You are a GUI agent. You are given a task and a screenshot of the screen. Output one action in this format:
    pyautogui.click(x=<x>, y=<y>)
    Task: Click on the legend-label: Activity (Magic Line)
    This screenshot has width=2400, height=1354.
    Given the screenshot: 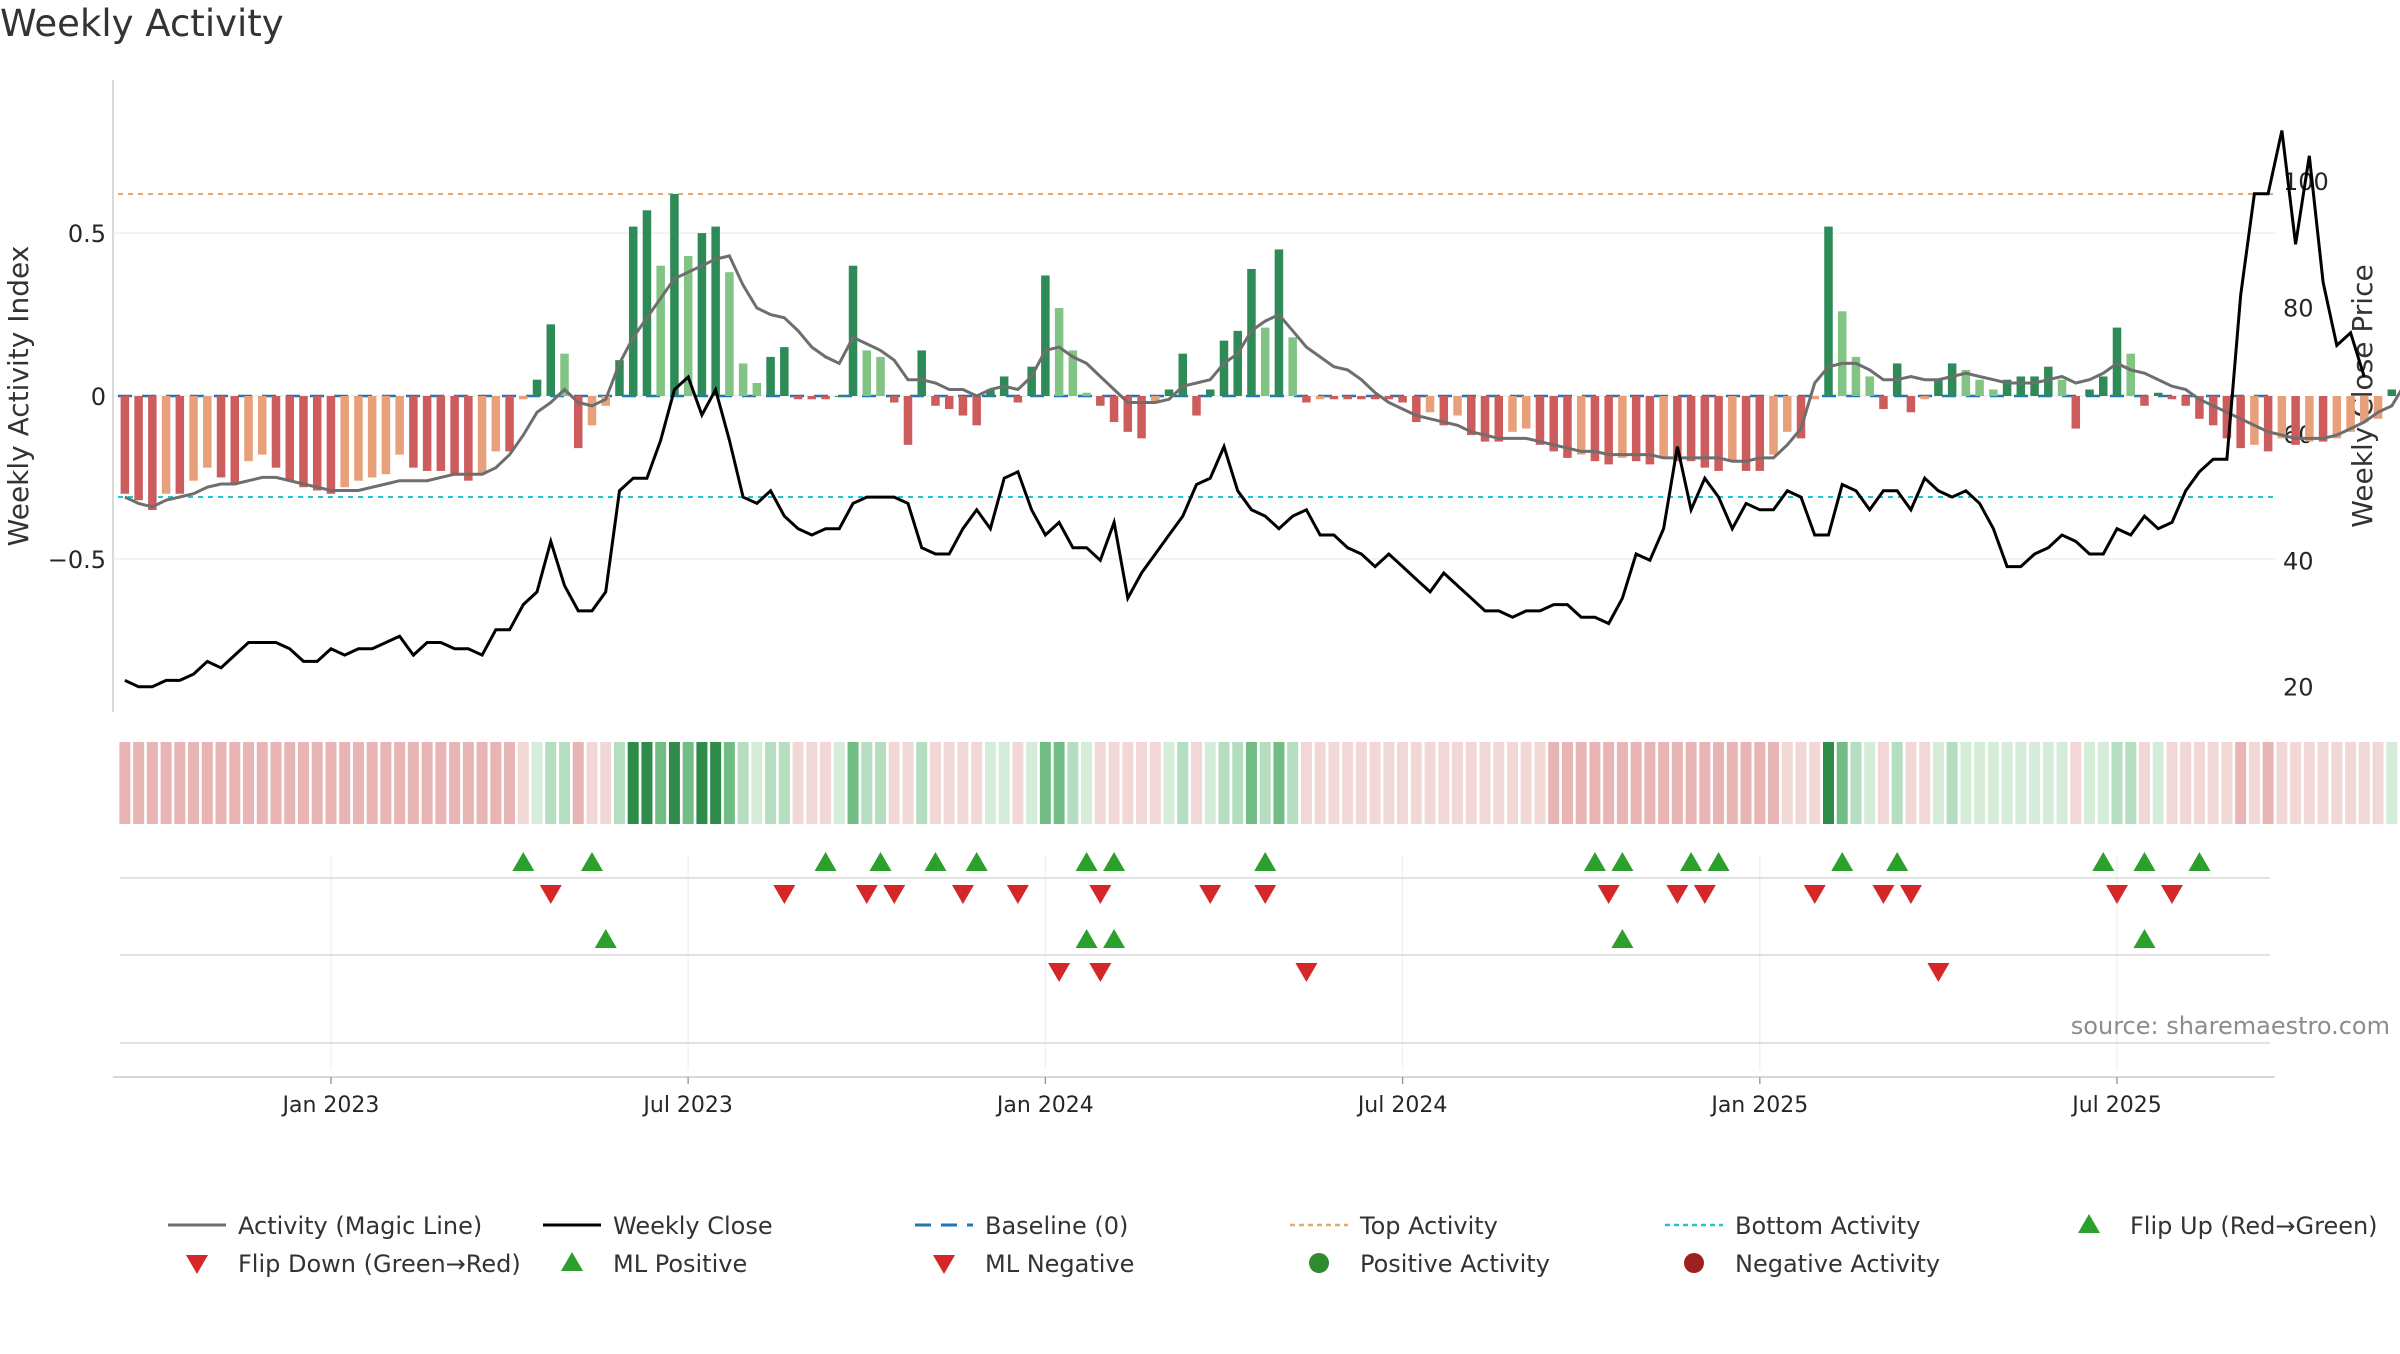 What is the action you would take?
    pyautogui.click(x=360, y=1226)
    